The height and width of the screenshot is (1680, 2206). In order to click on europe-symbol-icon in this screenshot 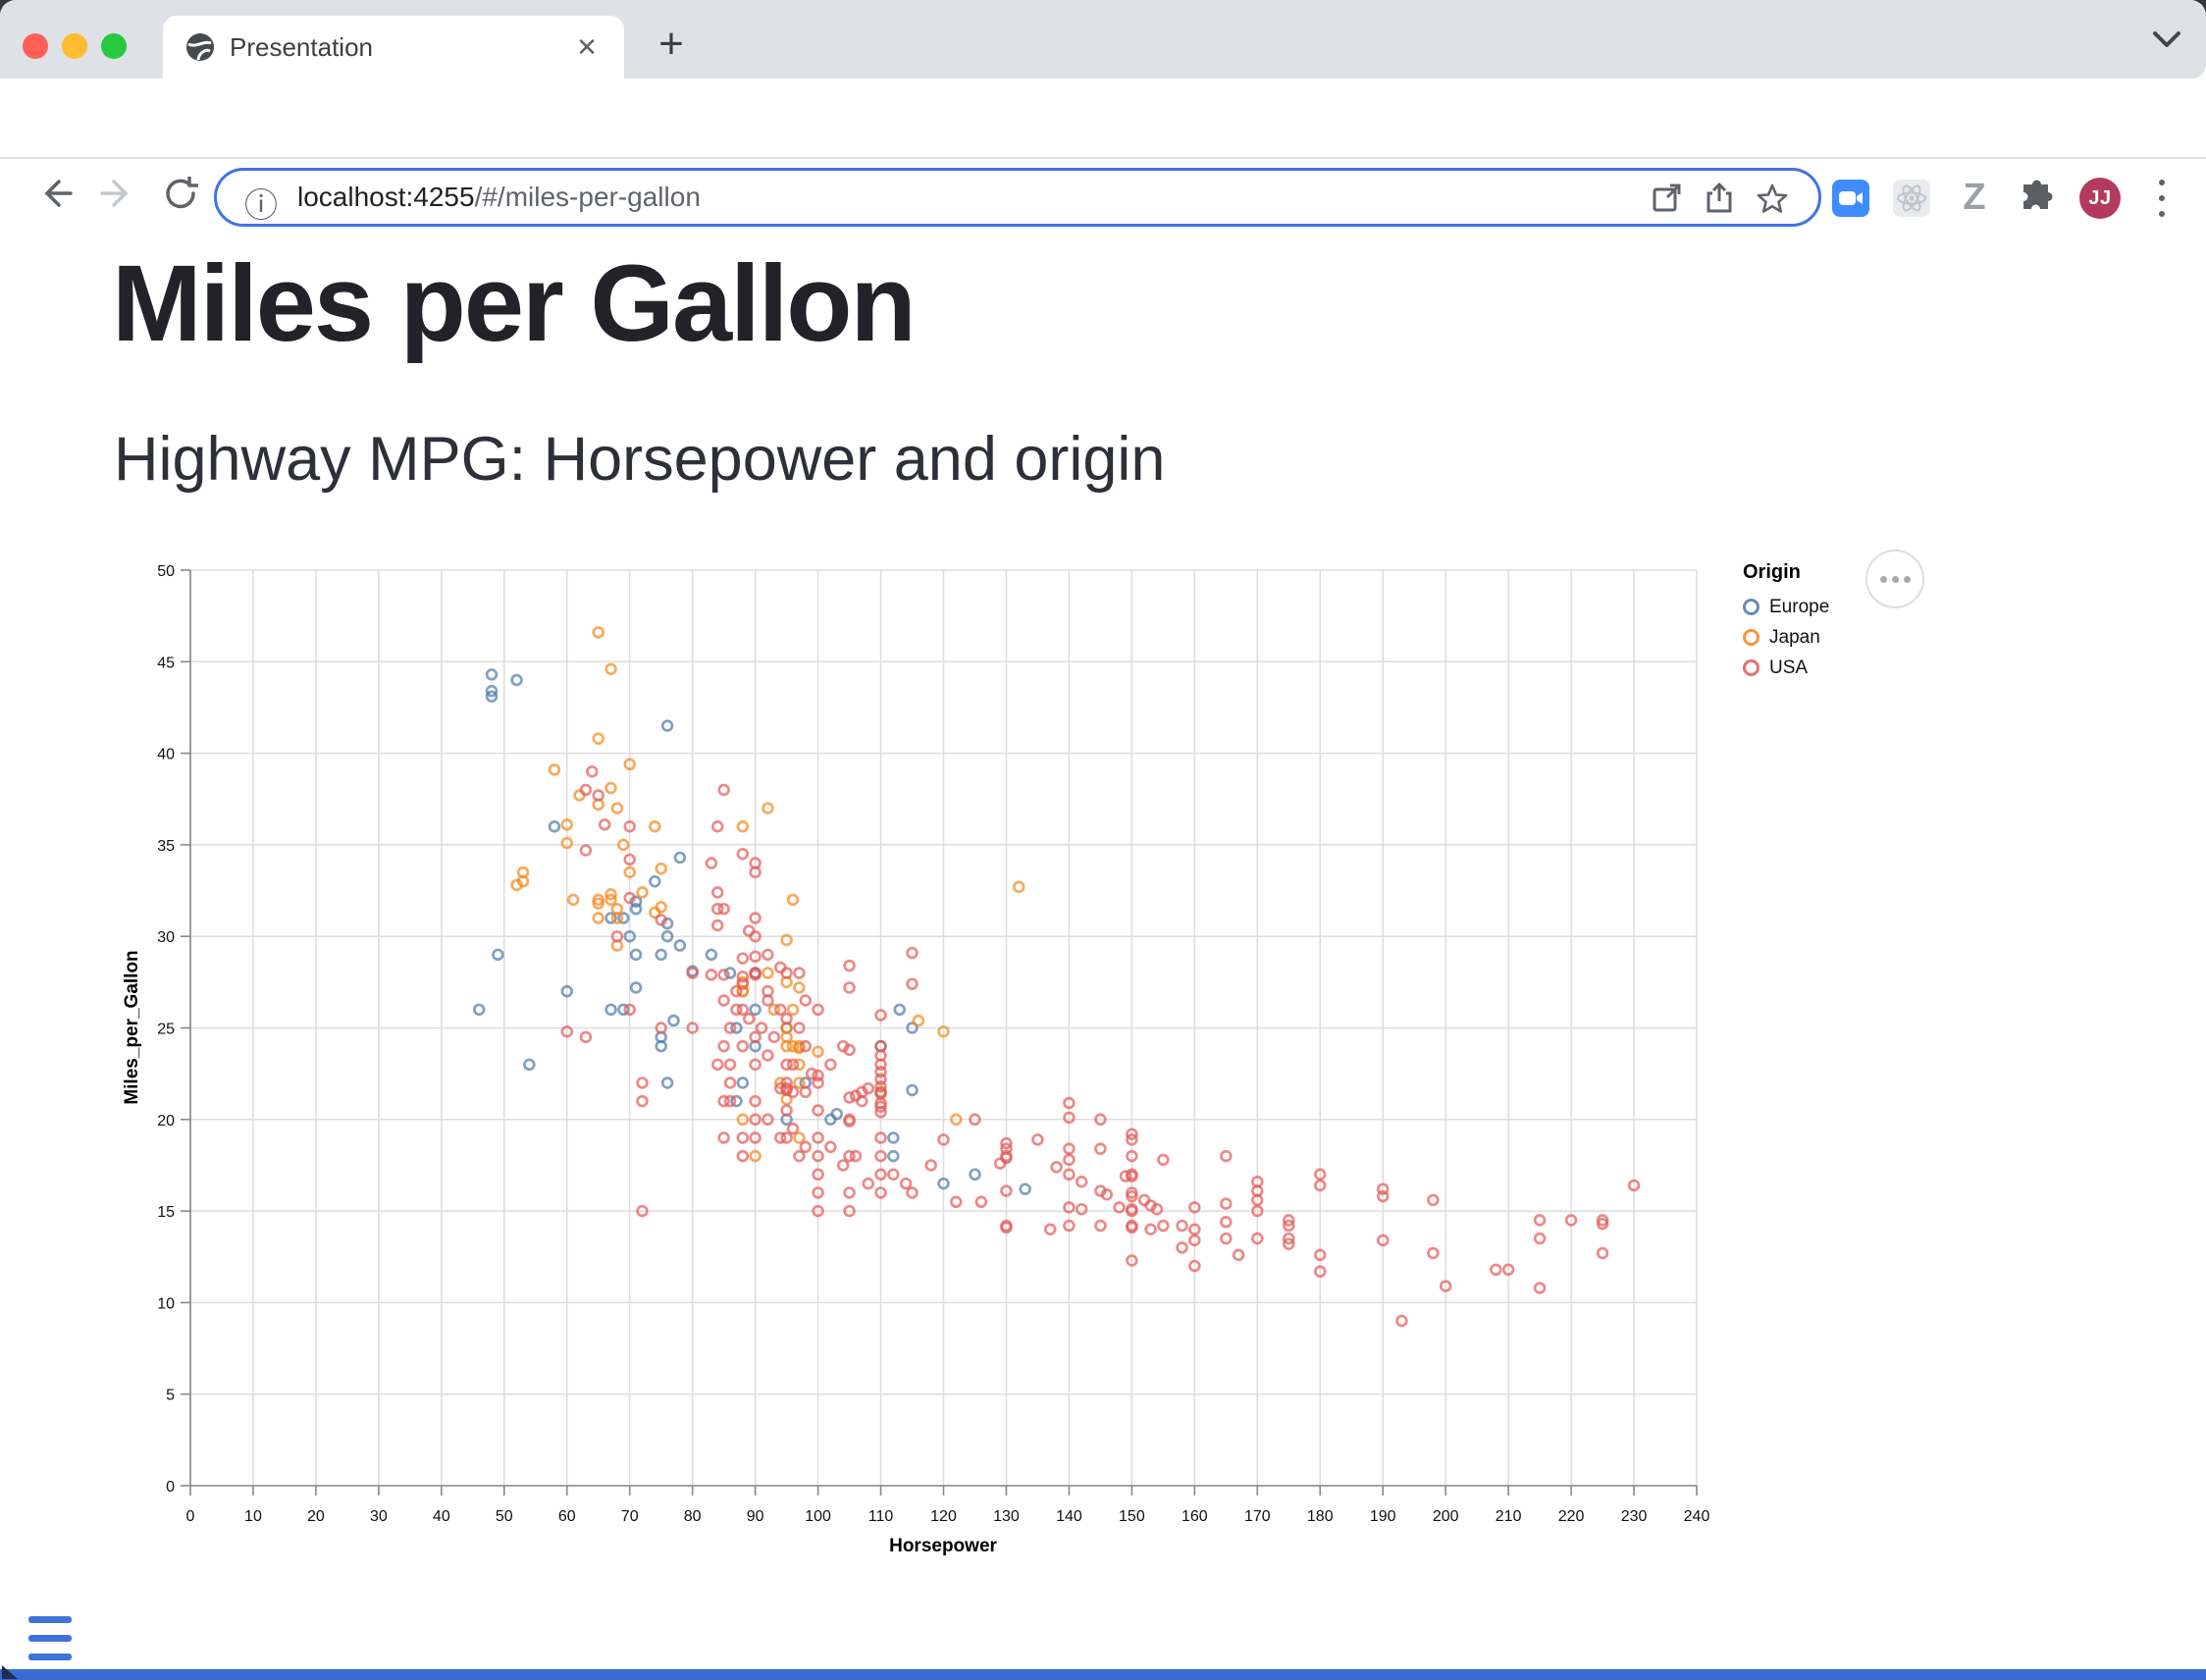, I will do `click(1752, 607)`.